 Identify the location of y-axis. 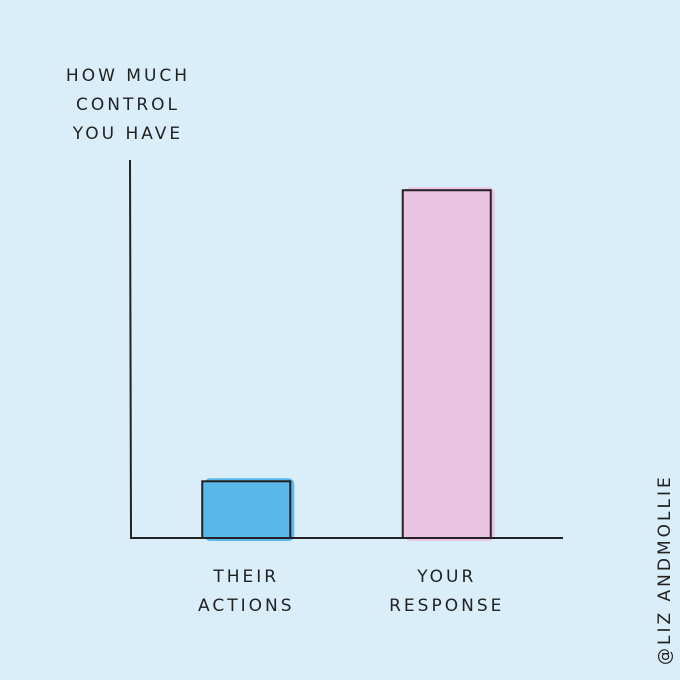
(130, 349).